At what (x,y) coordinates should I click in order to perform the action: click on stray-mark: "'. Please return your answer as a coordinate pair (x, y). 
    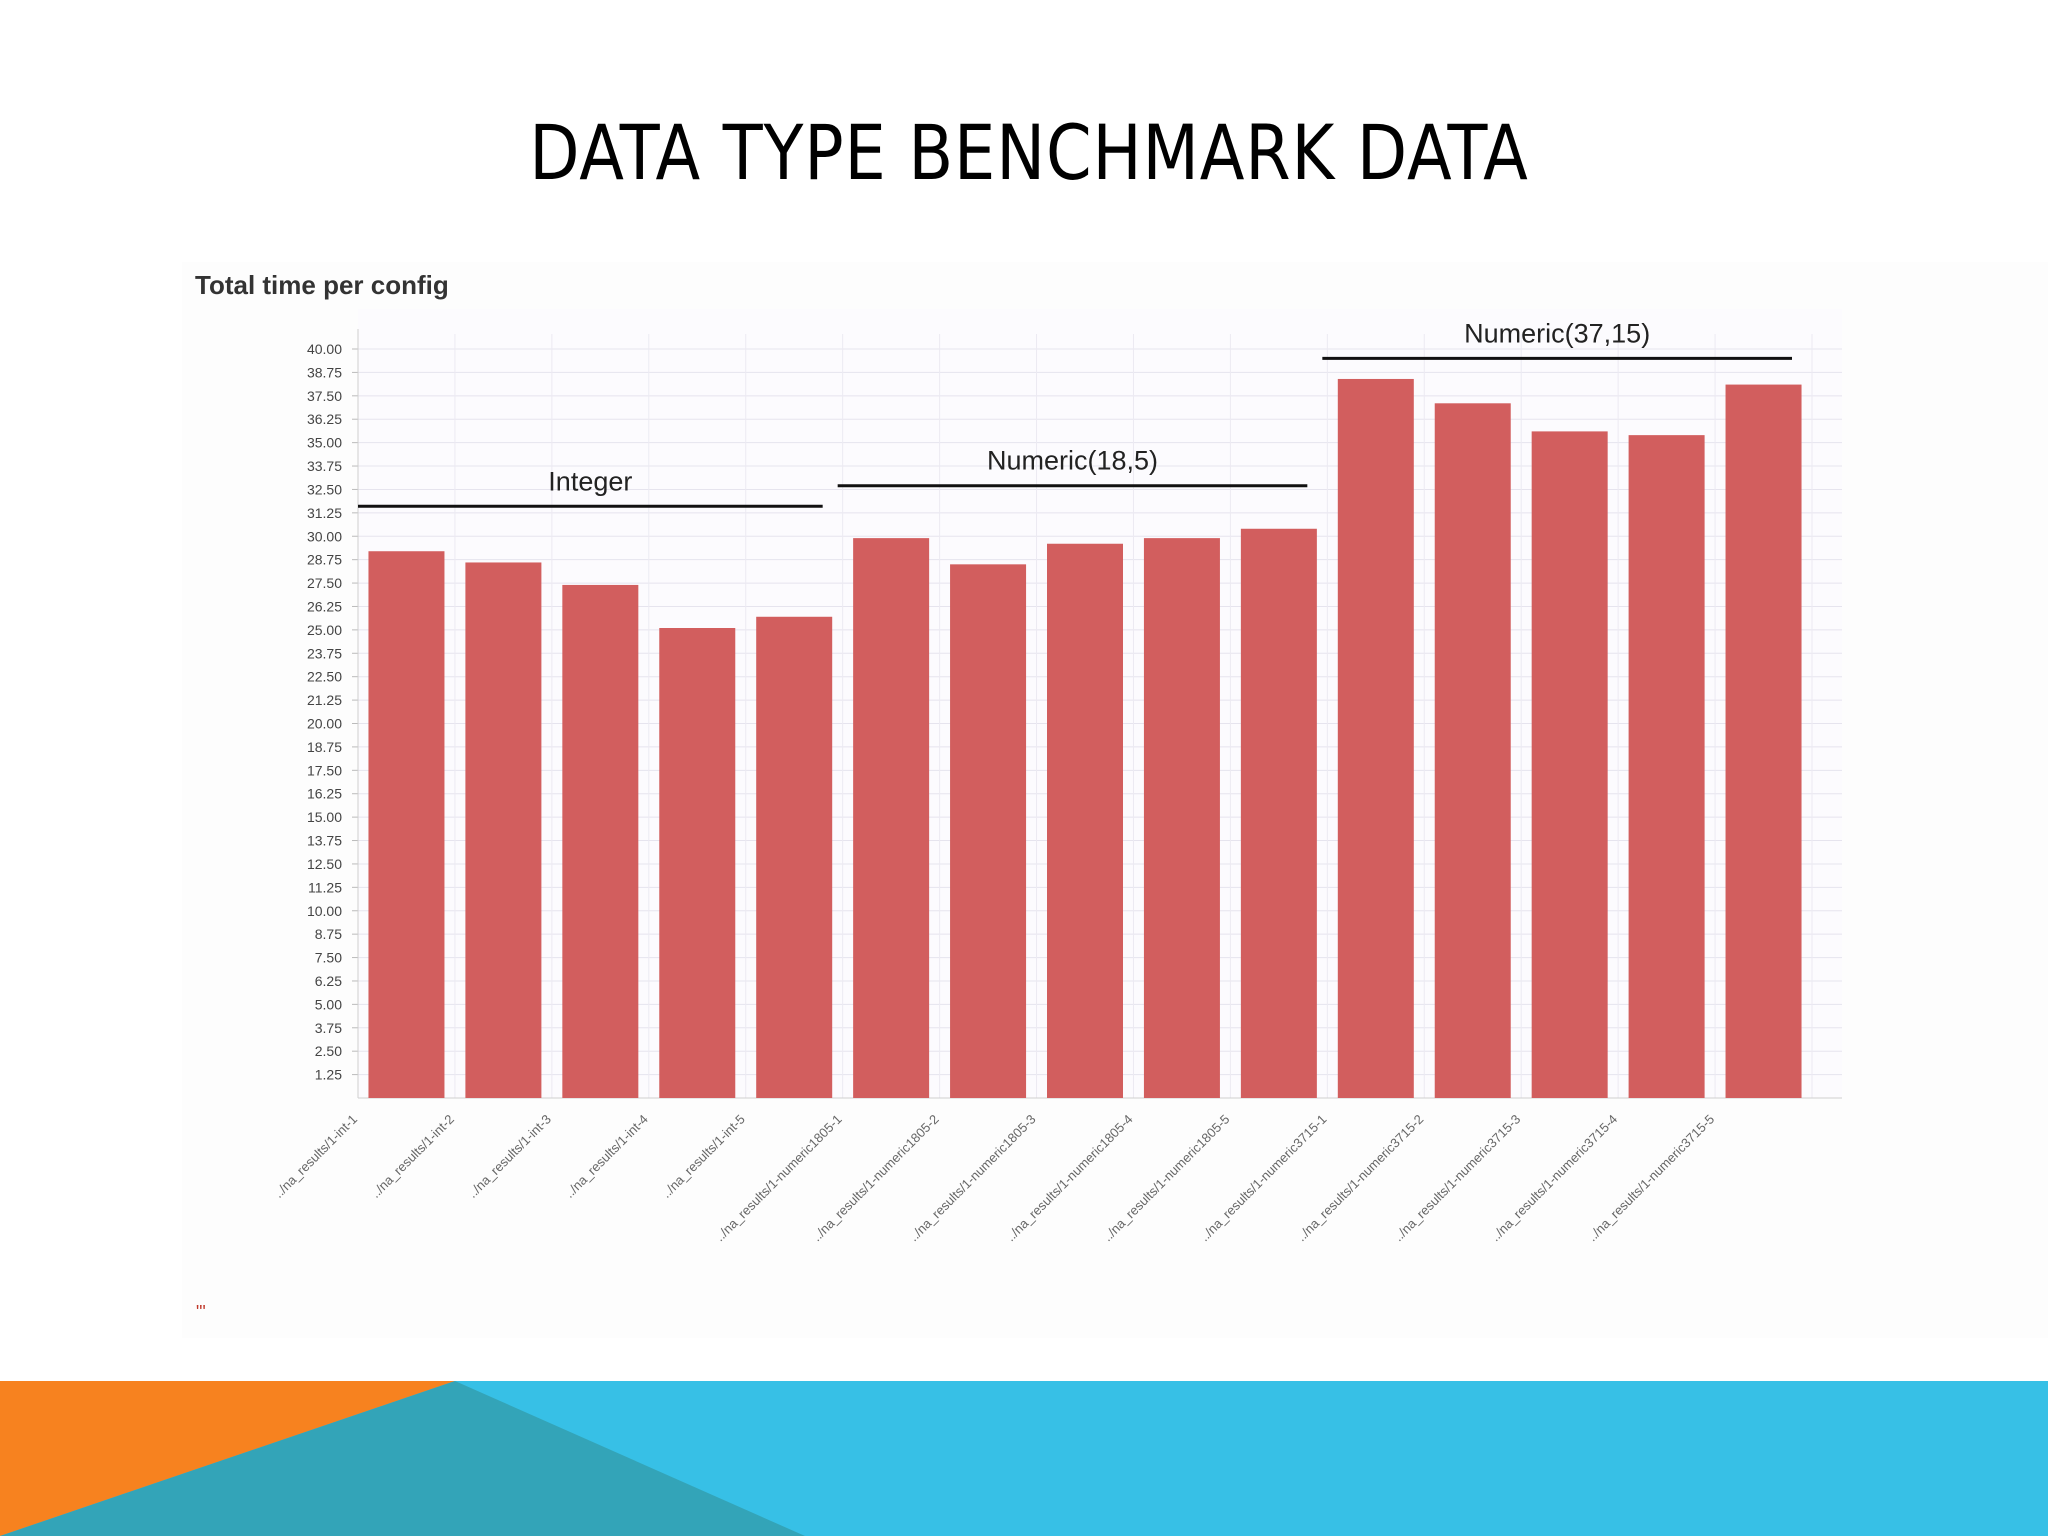
    Looking at the image, I should click on (201, 1312).